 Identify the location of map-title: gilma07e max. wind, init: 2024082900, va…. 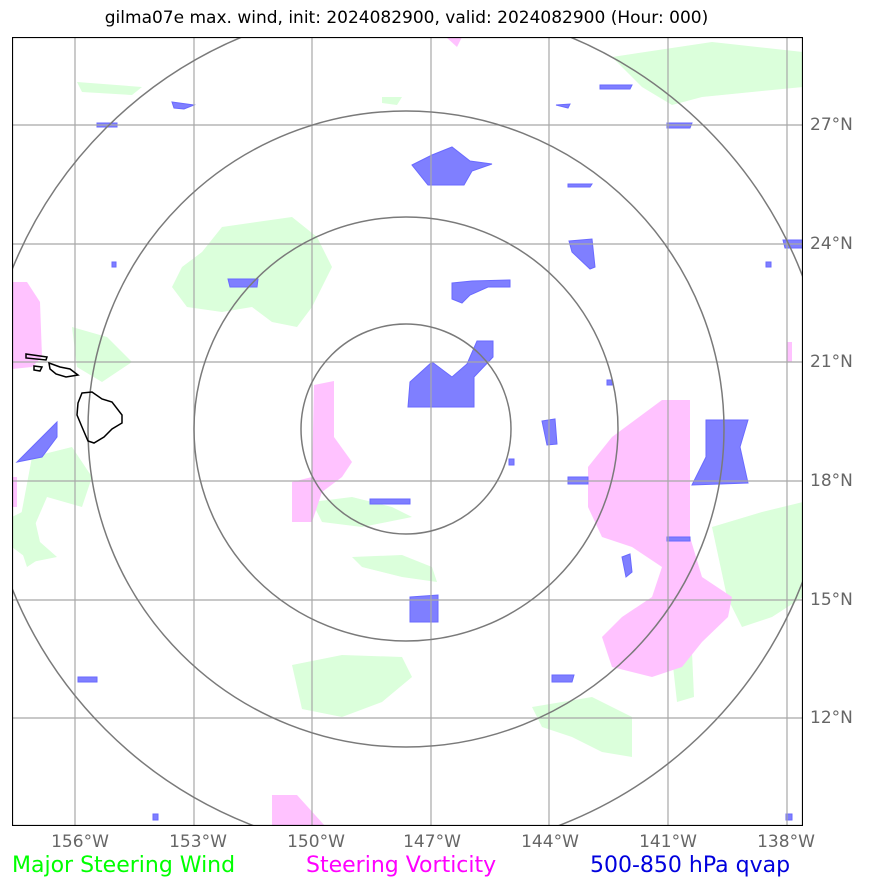
(406, 18).